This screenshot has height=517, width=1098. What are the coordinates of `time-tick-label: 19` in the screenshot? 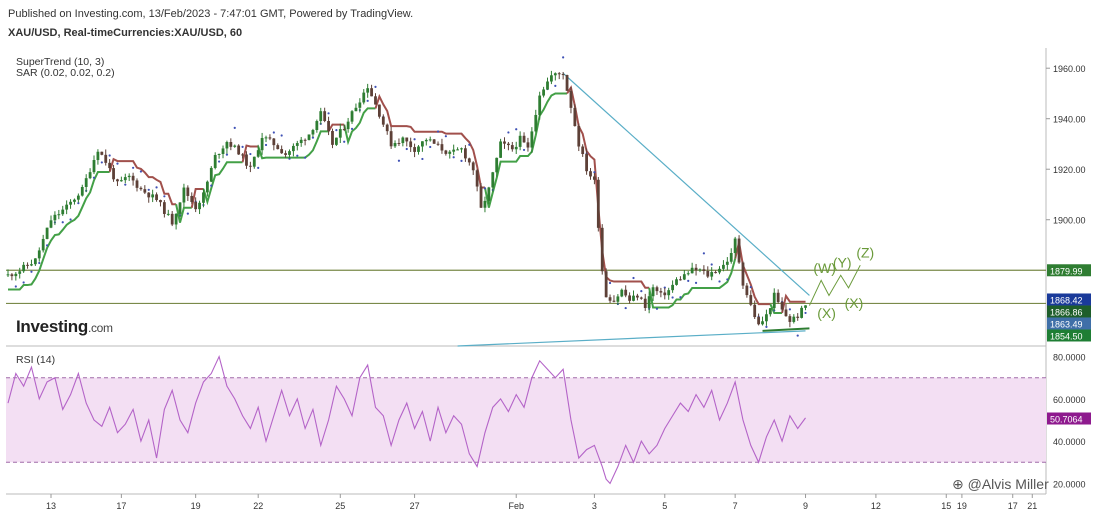 It's located at (962, 506).